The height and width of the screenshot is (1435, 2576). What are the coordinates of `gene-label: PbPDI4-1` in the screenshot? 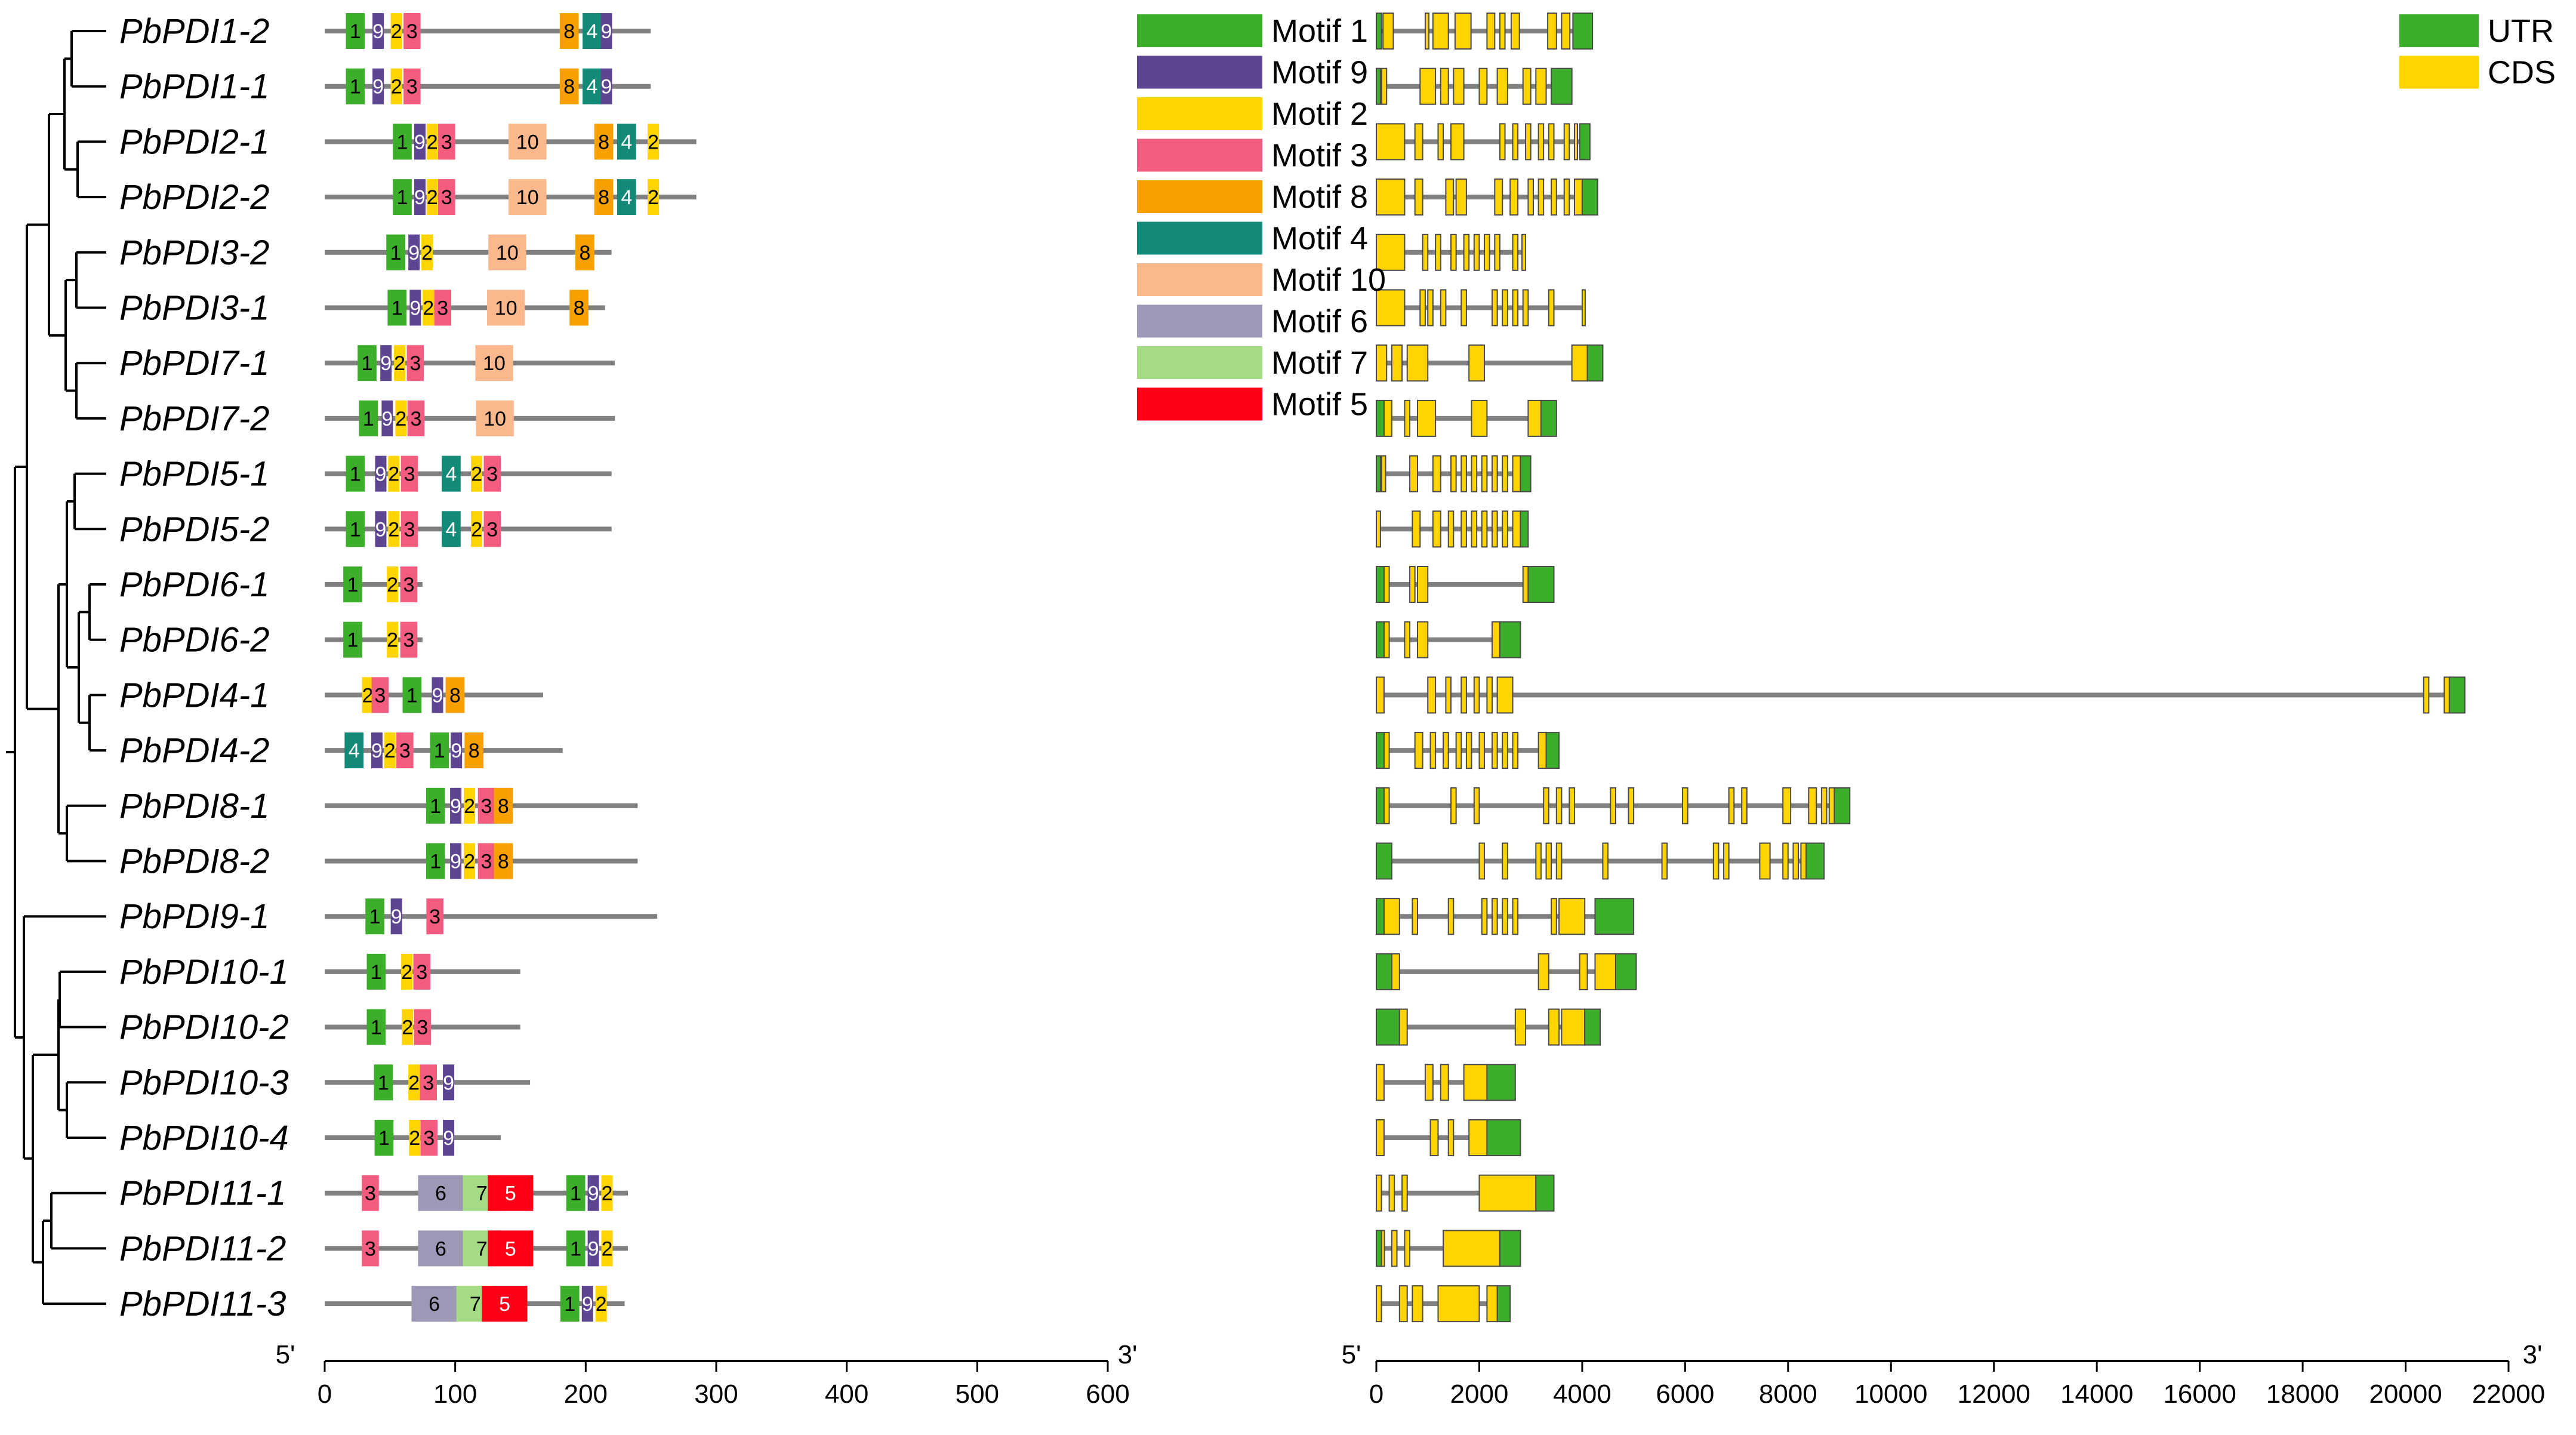 It's located at (194, 696).